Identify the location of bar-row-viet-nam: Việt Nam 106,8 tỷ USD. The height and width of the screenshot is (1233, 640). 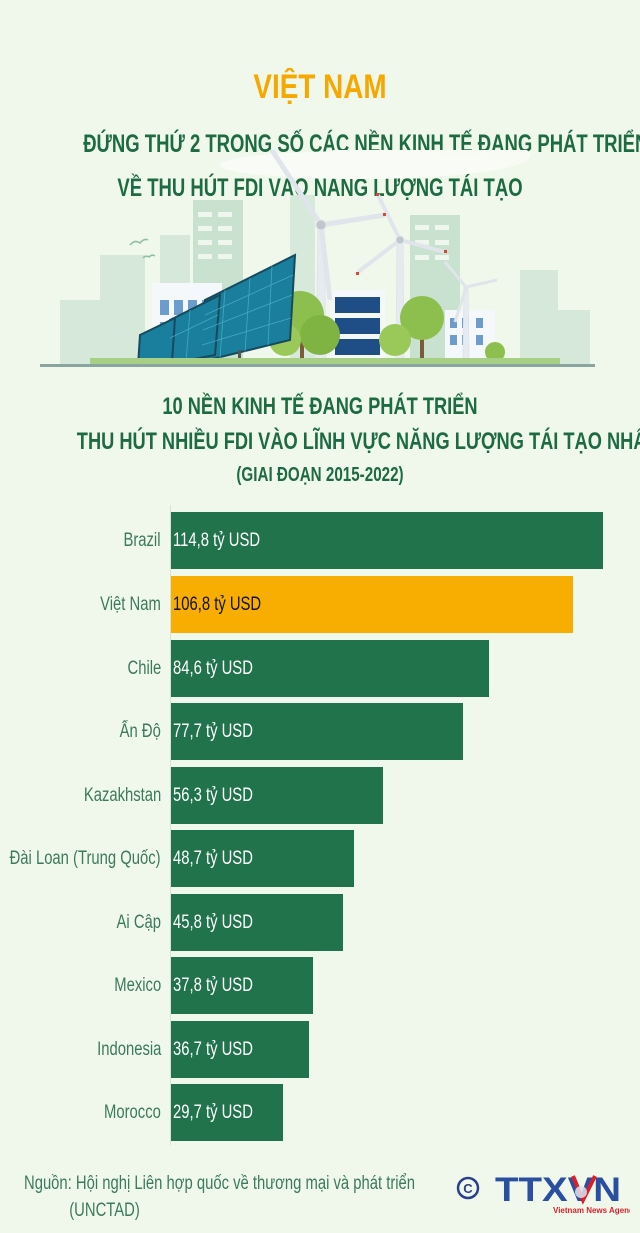
(320, 604).